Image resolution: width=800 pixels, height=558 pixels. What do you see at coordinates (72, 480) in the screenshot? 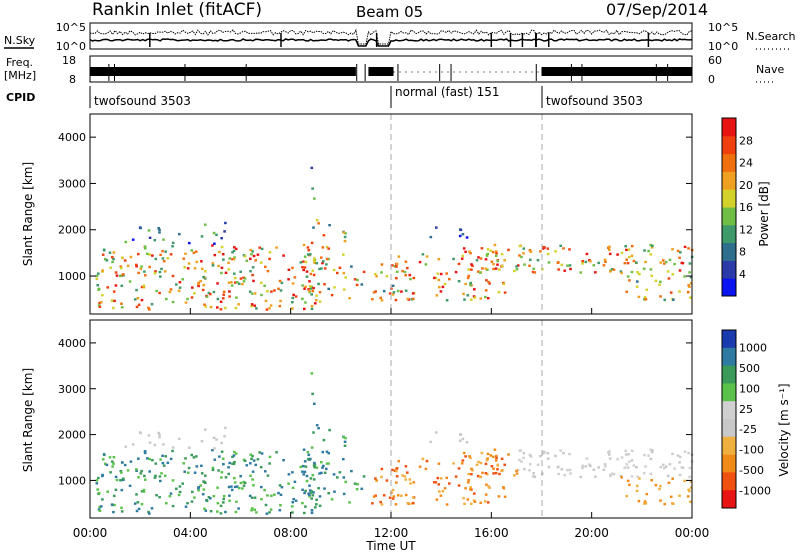
I see `y-tick-label: 1000` at bounding box center [72, 480].